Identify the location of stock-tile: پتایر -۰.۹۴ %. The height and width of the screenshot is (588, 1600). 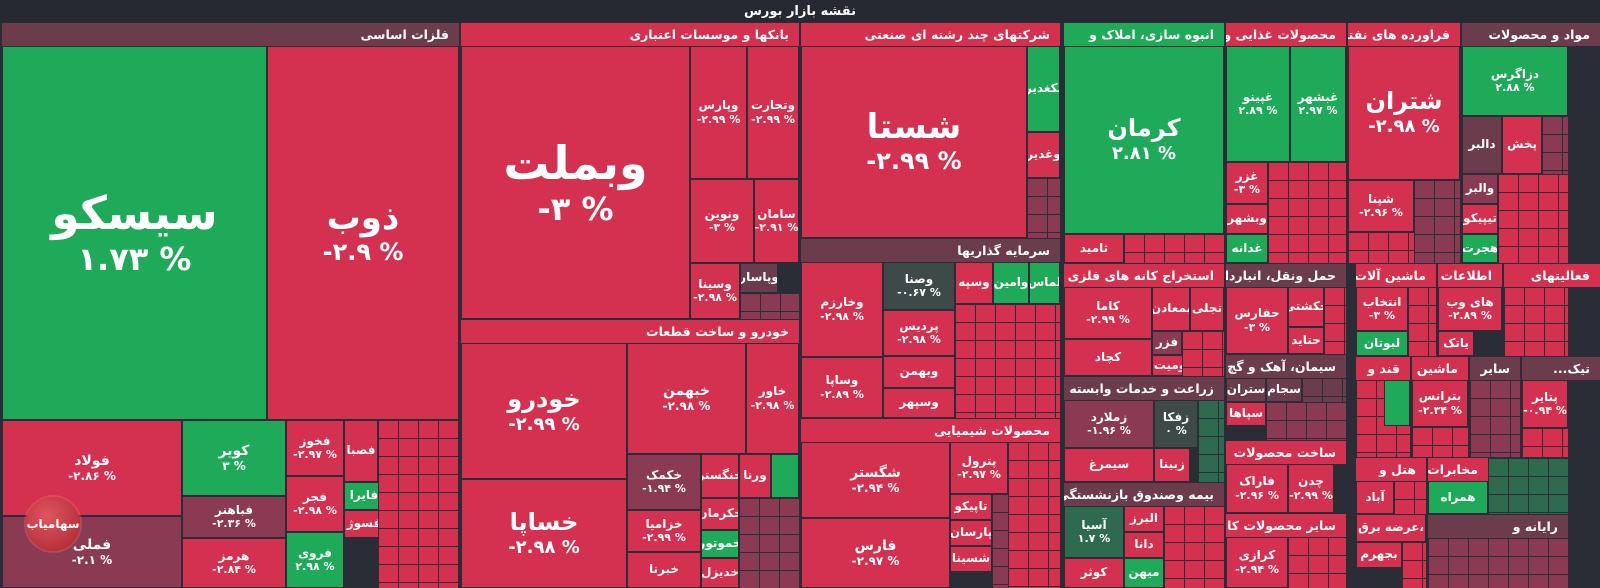
(1545, 404).